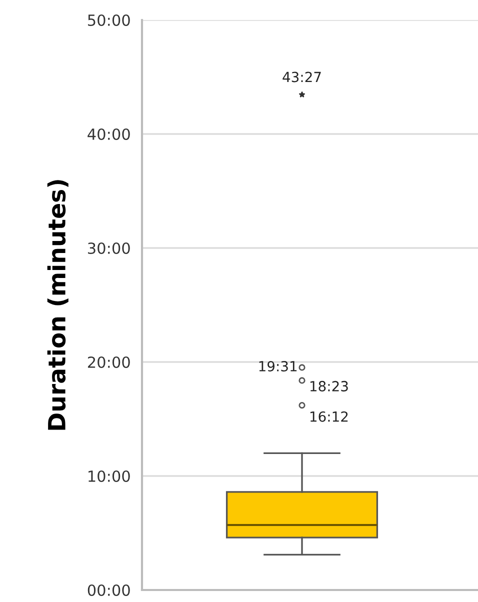 Image resolution: width=478 pixels, height=602 pixels. What do you see at coordinates (109, 590) in the screenshot?
I see `y-tick-label: 00:00` at bounding box center [109, 590].